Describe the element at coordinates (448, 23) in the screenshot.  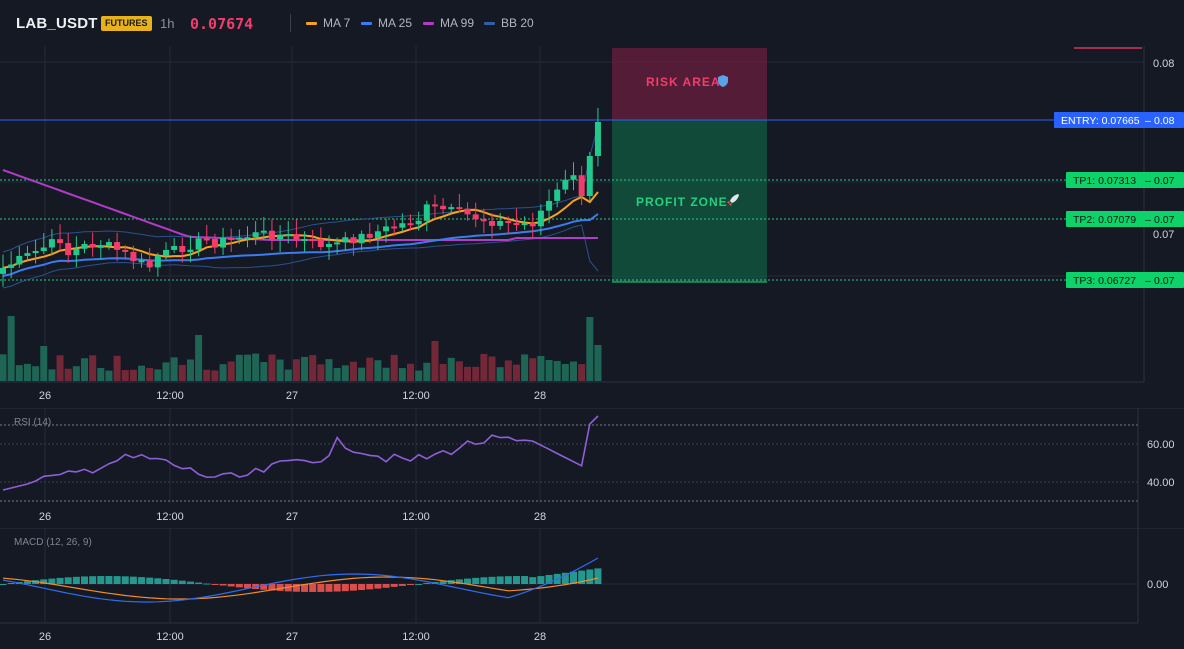
I see `legend-ma99: MA 99` at that location.